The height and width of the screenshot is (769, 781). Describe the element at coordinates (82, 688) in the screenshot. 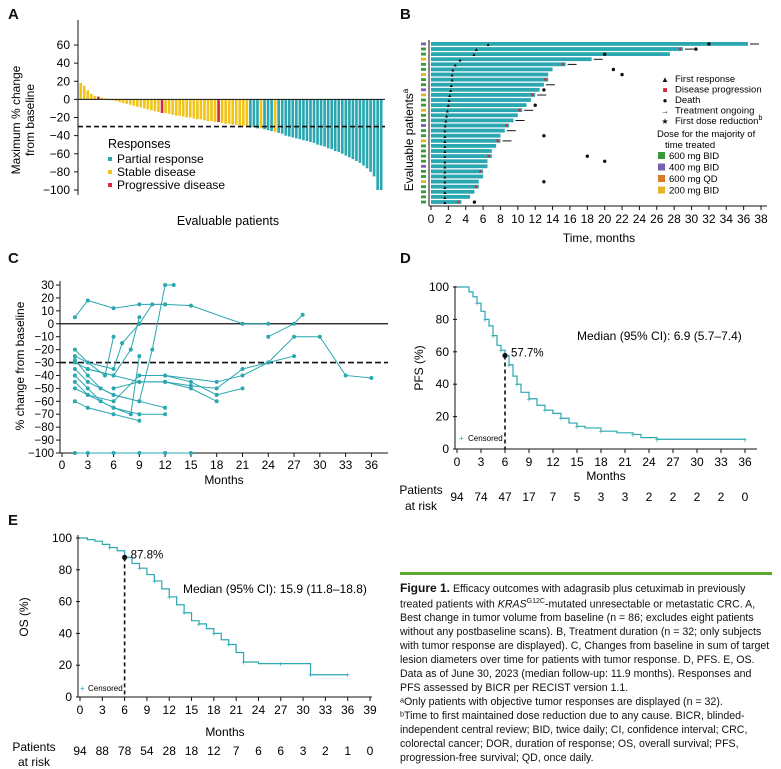

I see `e-censor-symbol: +` at that location.